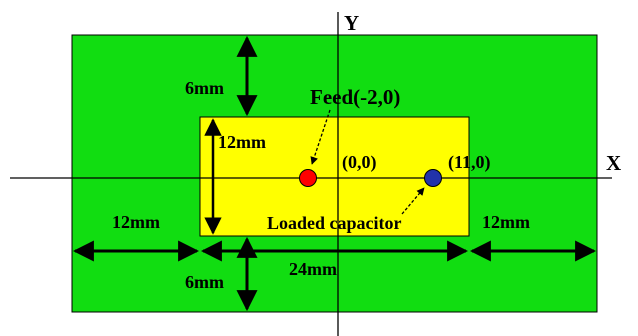 This screenshot has width=638, height=336. Describe the element at coordinates (334, 223) in the screenshot. I see `capacitor-label: Loaded capacitor` at that location.